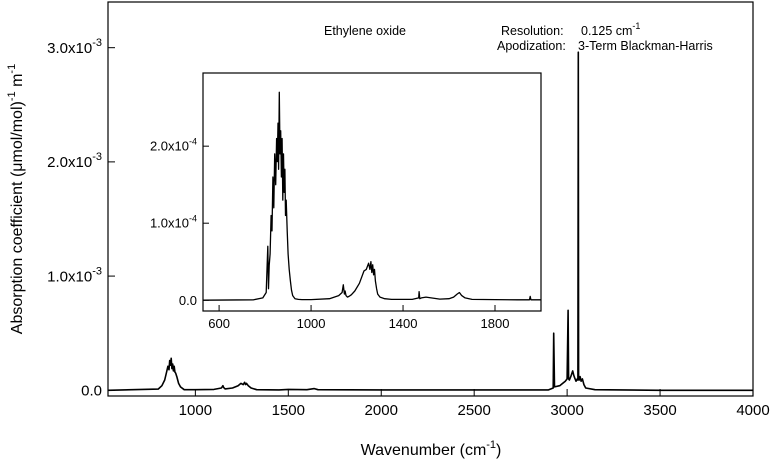 The height and width of the screenshot is (461, 773). What do you see at coordinates (16, 199) in the screenshot?
I see `y-axis-title: Absorption coefficient (μmol/mol)-1 m-1` at bounding box center [16, 199].